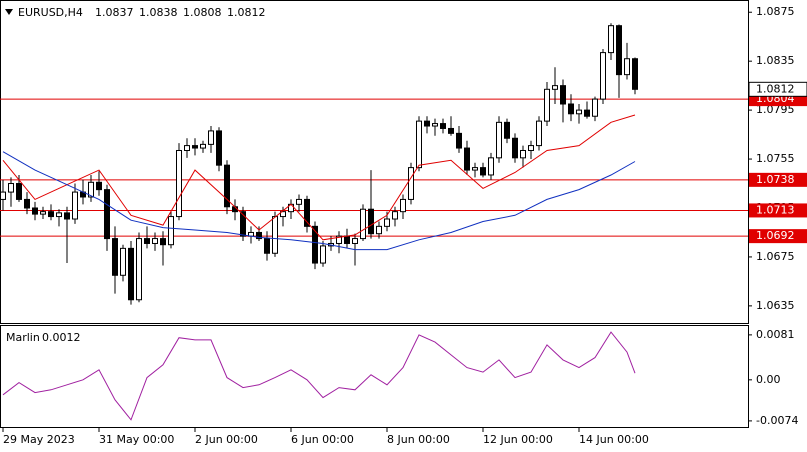  Describe the element at coordinates (418, 439) in the screenshot. I see `x-tick-label: 8 Jun 00:00` at that location.